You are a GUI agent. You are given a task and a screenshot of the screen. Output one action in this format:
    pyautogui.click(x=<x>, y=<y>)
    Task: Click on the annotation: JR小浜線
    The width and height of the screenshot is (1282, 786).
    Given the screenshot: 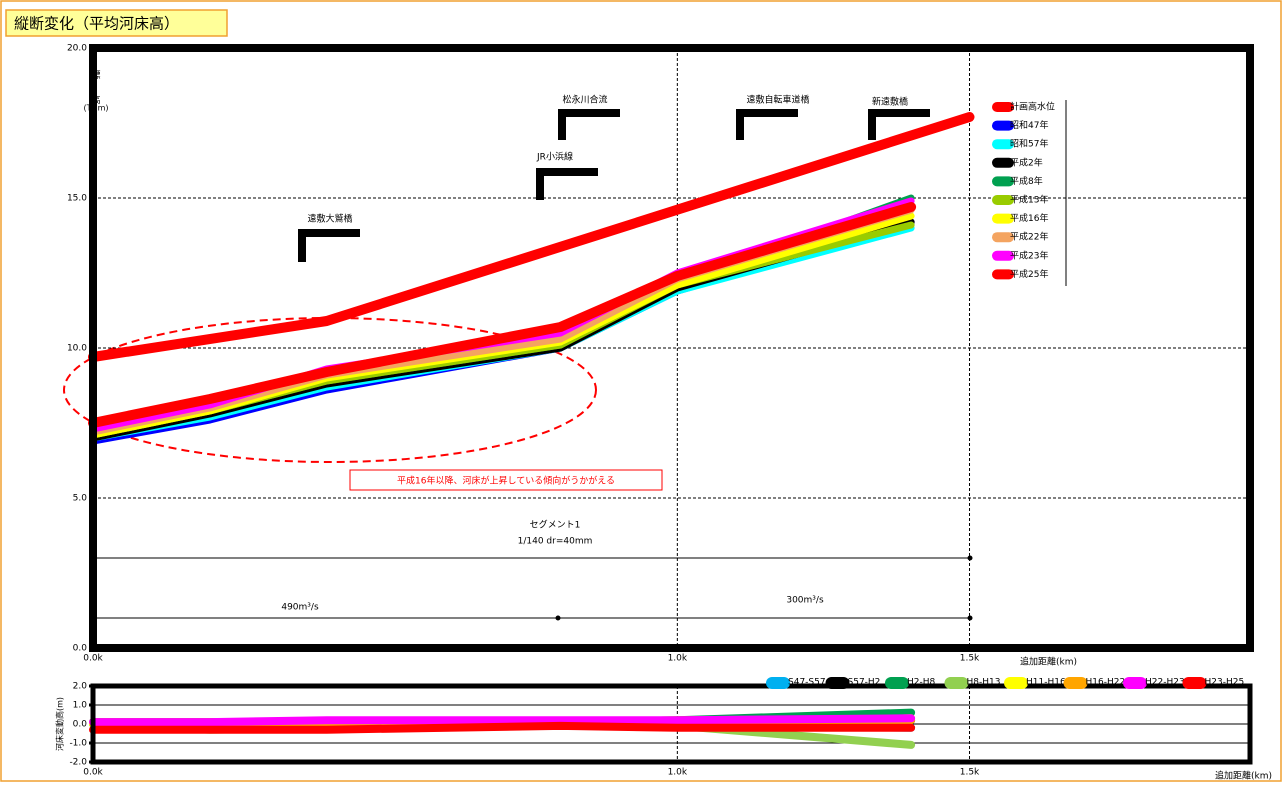 What is the action you would take?
    pyautogui.click(x=554, y=157)
    